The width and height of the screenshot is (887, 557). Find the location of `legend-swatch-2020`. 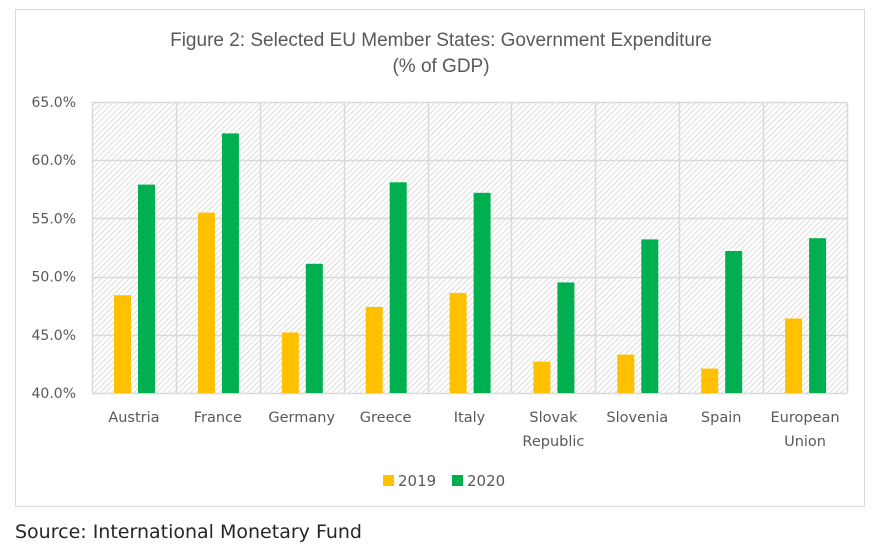

legend-swatch-2020 is located at coordinates (457, 480).